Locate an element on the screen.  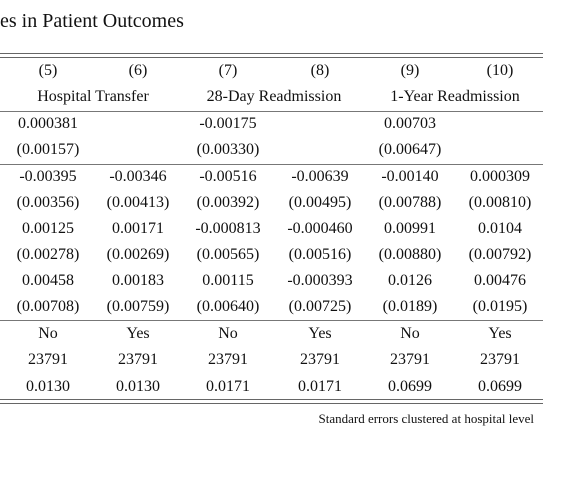
table-cell: (0.0195) is located at coordinates (500, 306).